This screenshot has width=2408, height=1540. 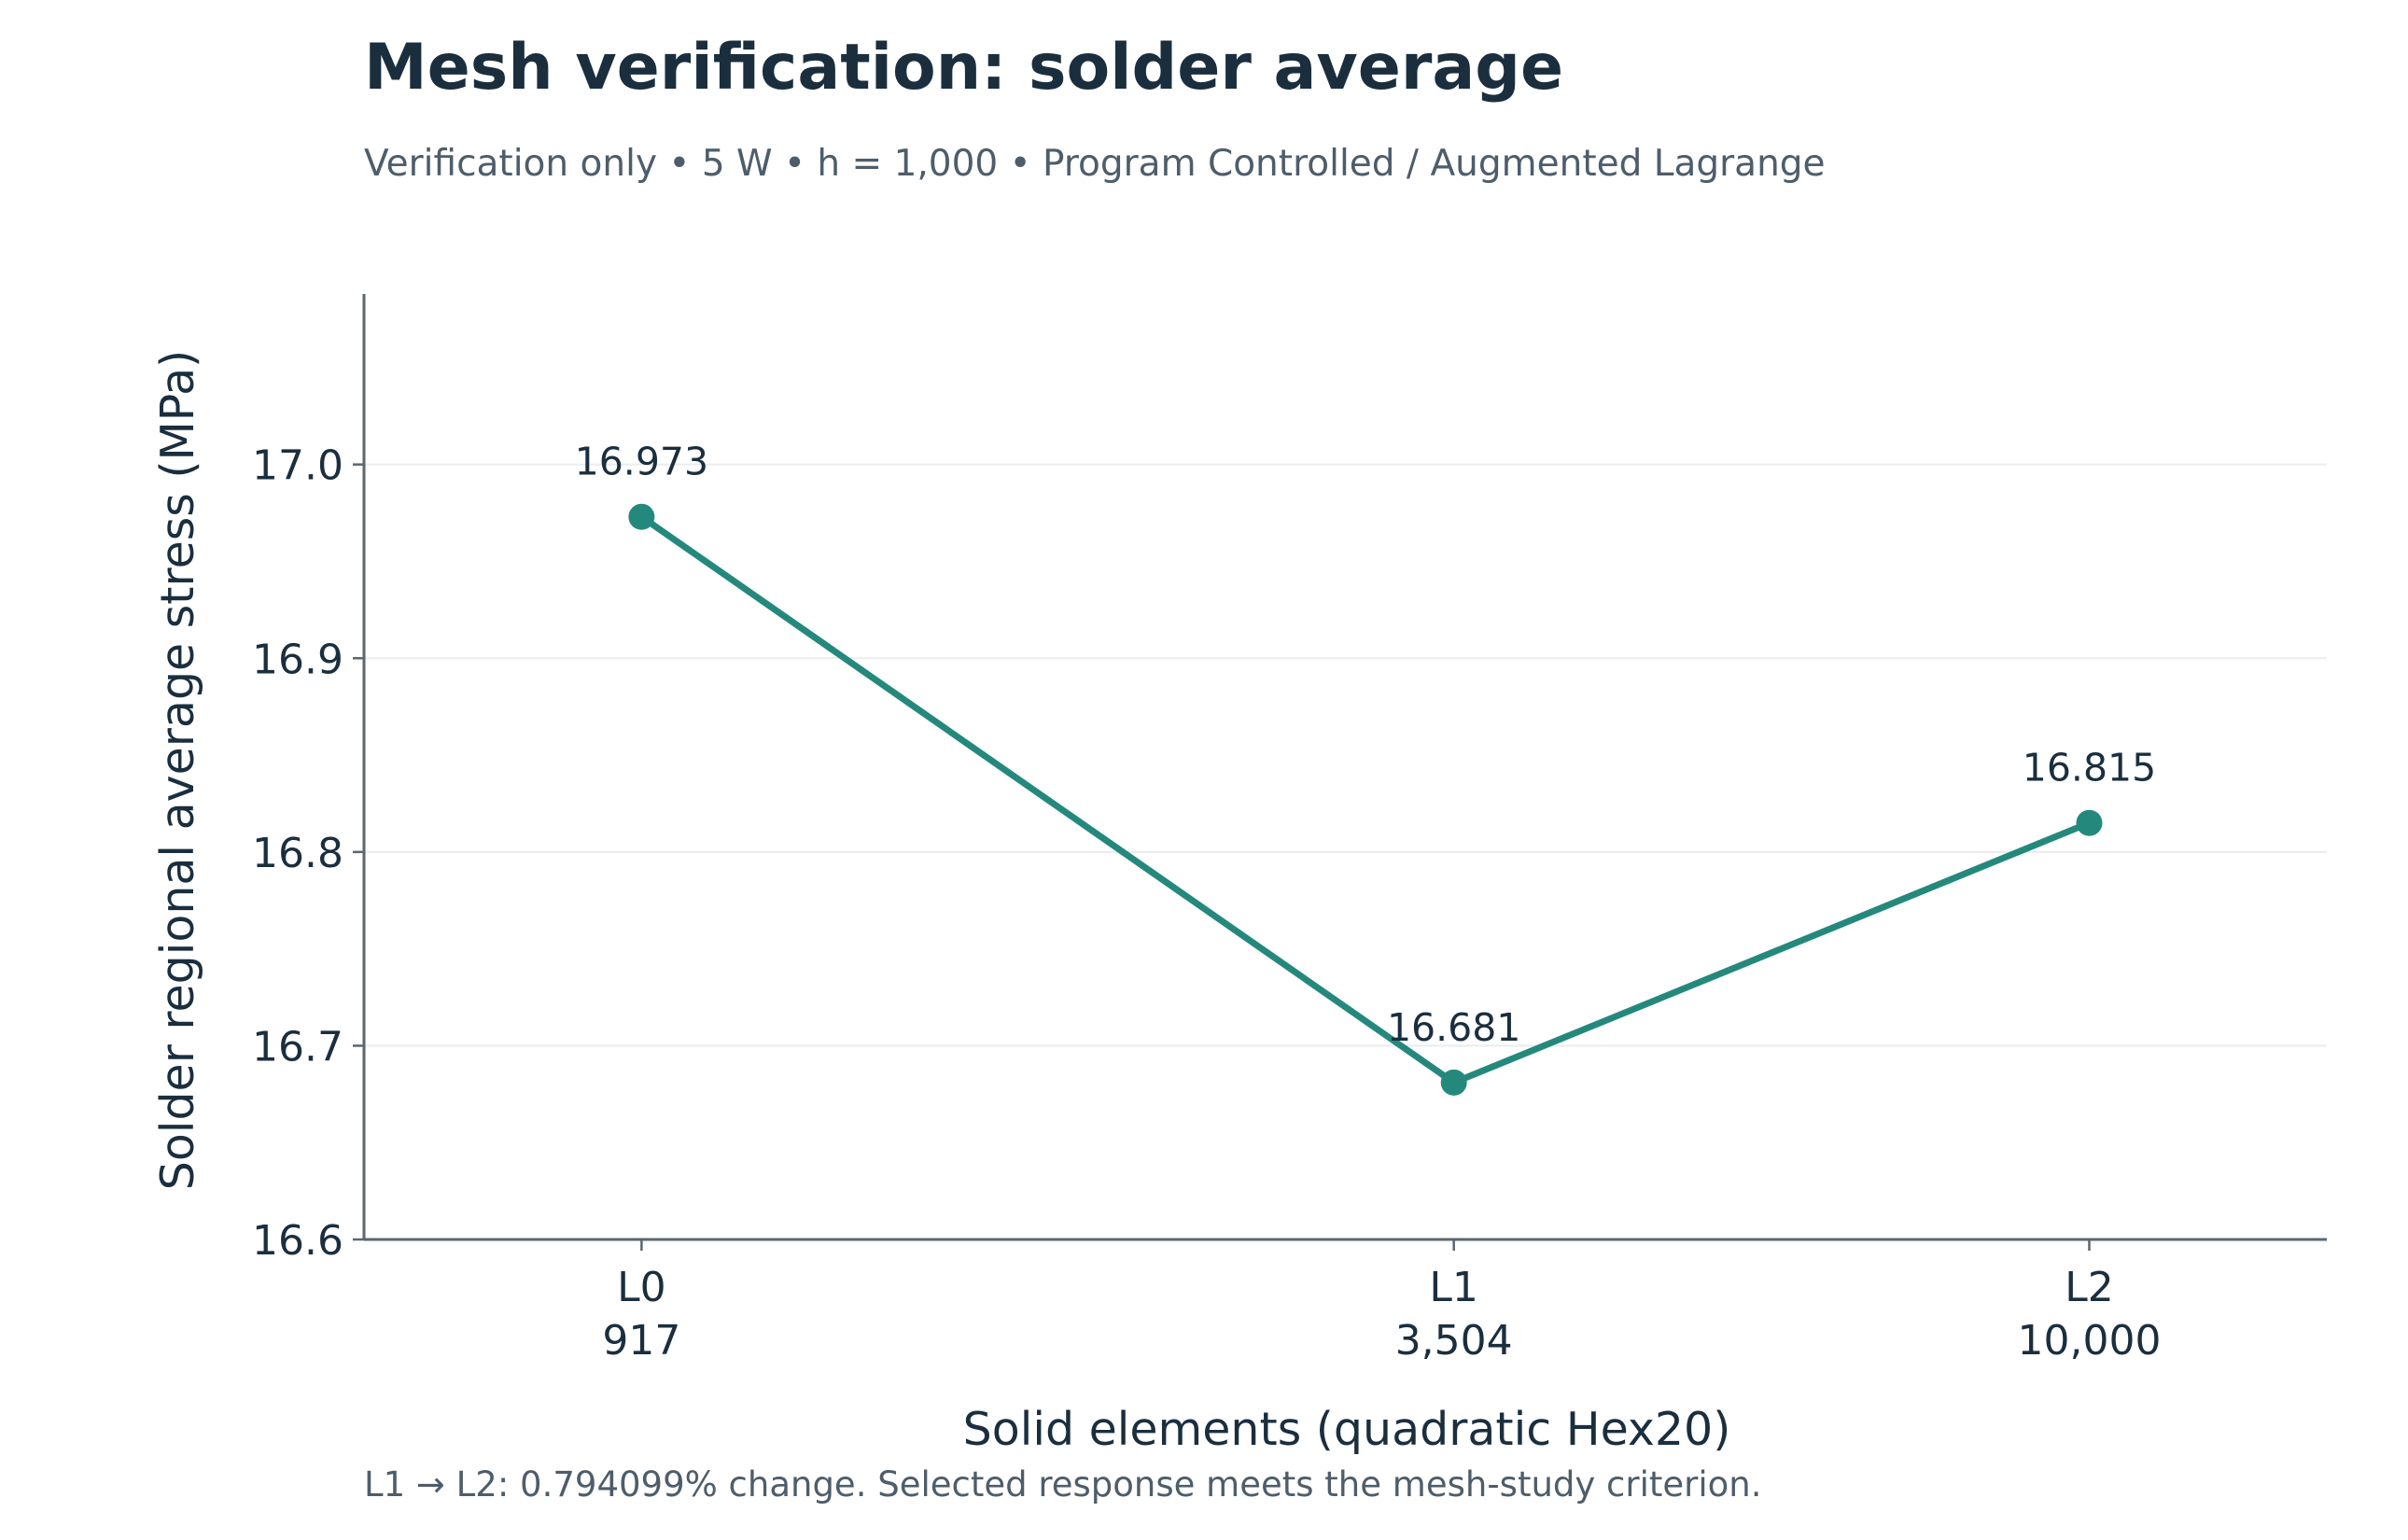 What do you see at coordinates (641, 1341) in the screenshot?
I see `x-tick-elements-label: 917` at bounding box center [641, 1341].